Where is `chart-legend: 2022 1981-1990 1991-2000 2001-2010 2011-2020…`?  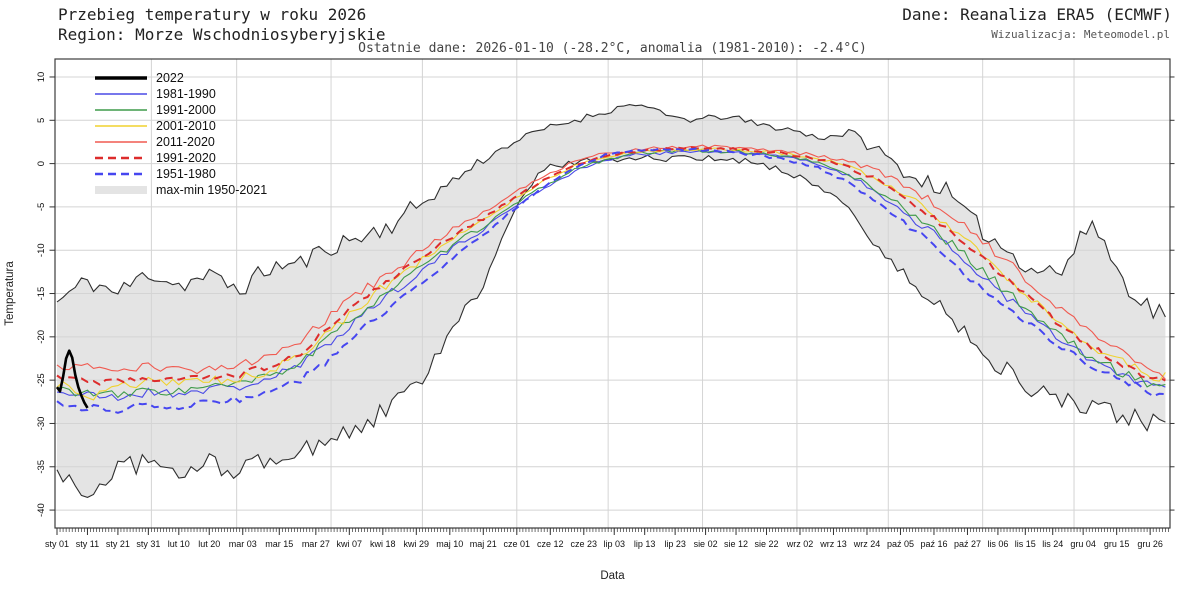
chart-legend: 2022 1981-1990 1991-2000 2001-2010 2011-2020… is located at coordinates (181, 134).